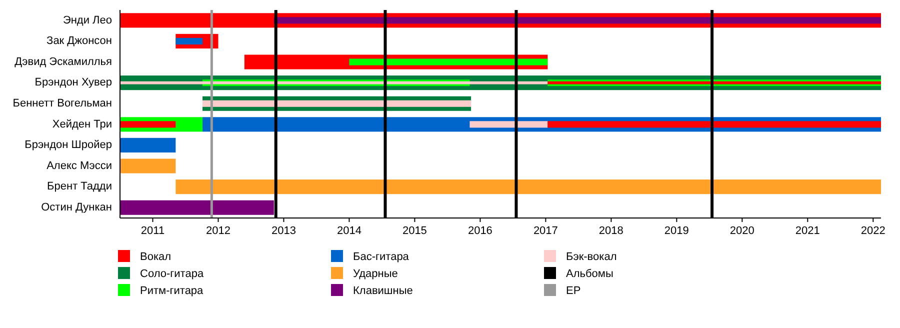  Describe the element at coordinates (611, 231) in the screenshot. I see `x-tick-label: 2018` at that location.